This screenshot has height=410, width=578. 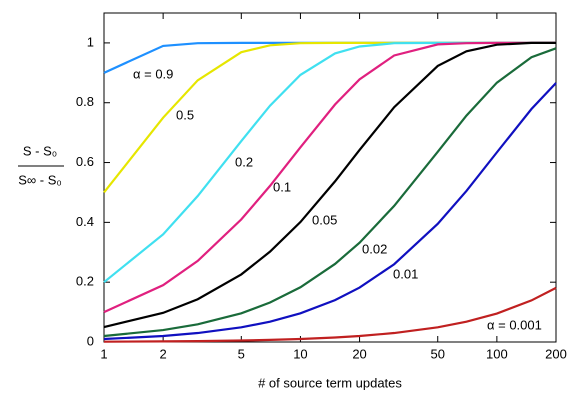 What do you see at coordinates (90, 41) in the screenshot?
I see `y-tick-label: 1` at bounding box center [90, 41].